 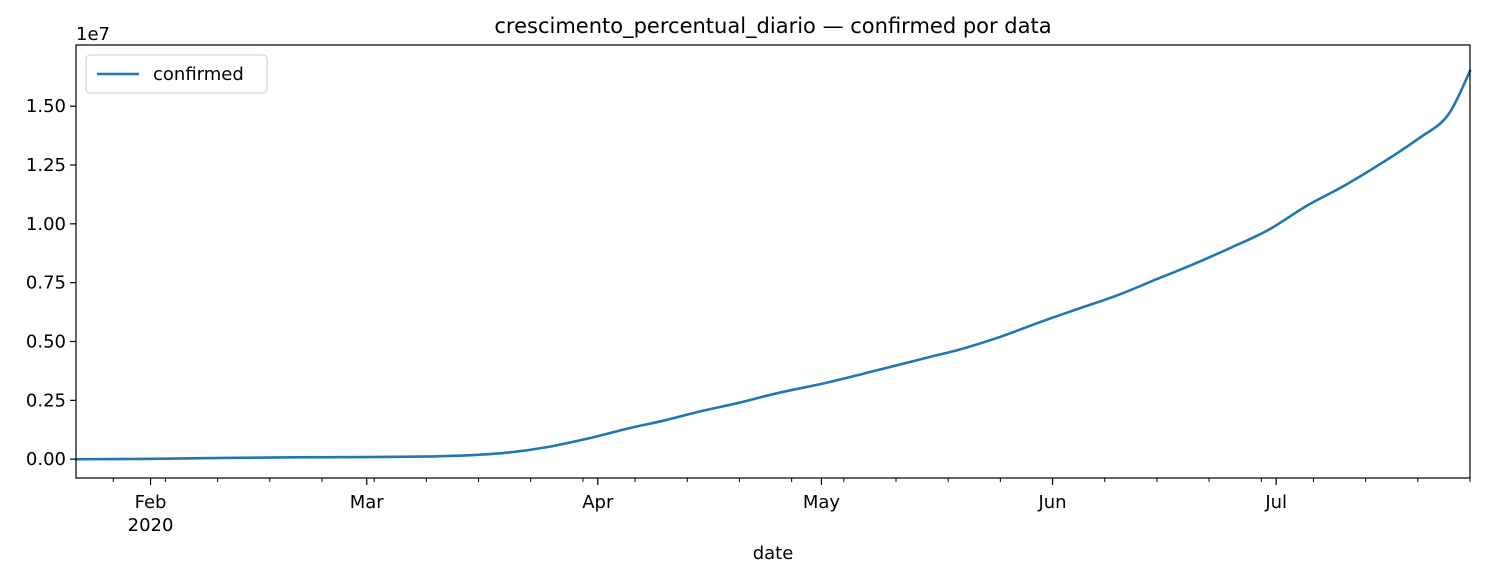 I want to click on y-tick-label: 0.25, so click(x=46, y=400).